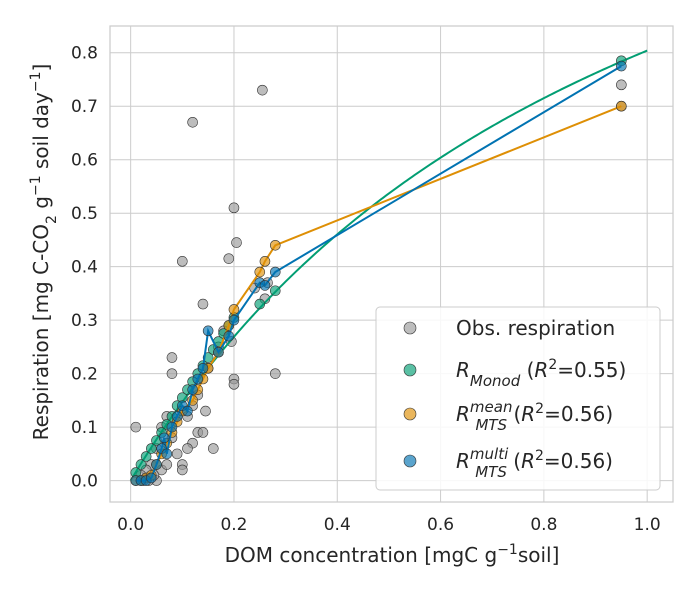 This screenshot has width=700, height=604. What do you see at coordinates (84, 428) in the screenshot?
I see `y-tick-label: 0.1` at bounding box center [84, 428].